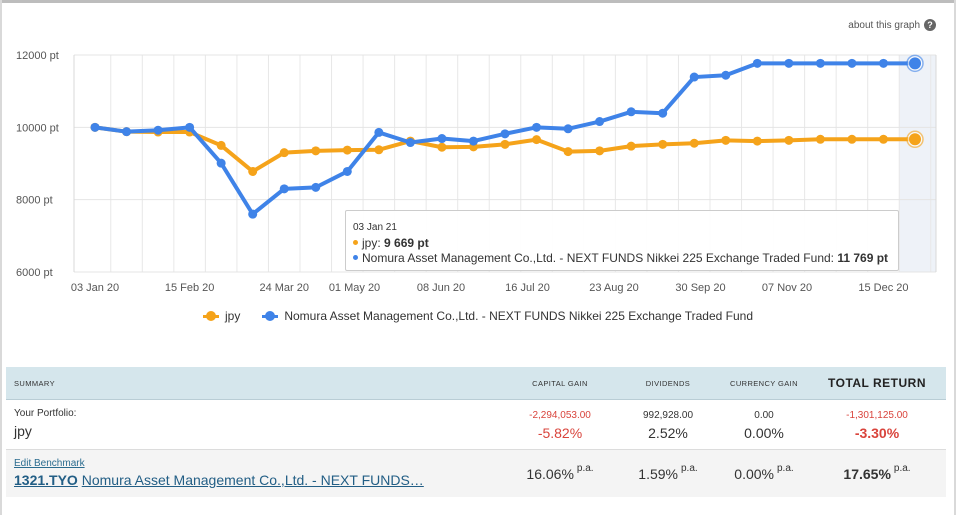  Describe the element at coordinates (441, 288) in the screenshot. I see `x-tick-label: 08 Jun 20` at that location.